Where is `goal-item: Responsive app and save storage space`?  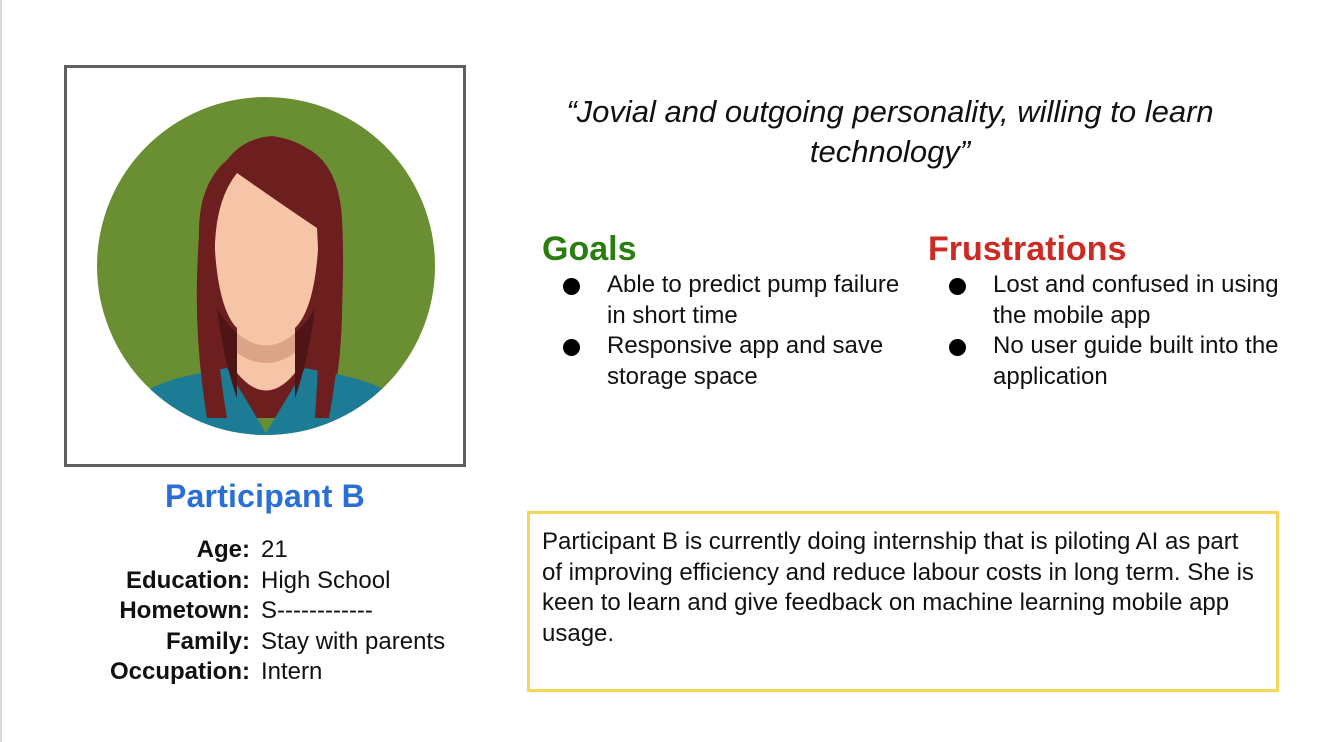 goal-item: Responsive app and save storage space is located at coordinates (722, 361).